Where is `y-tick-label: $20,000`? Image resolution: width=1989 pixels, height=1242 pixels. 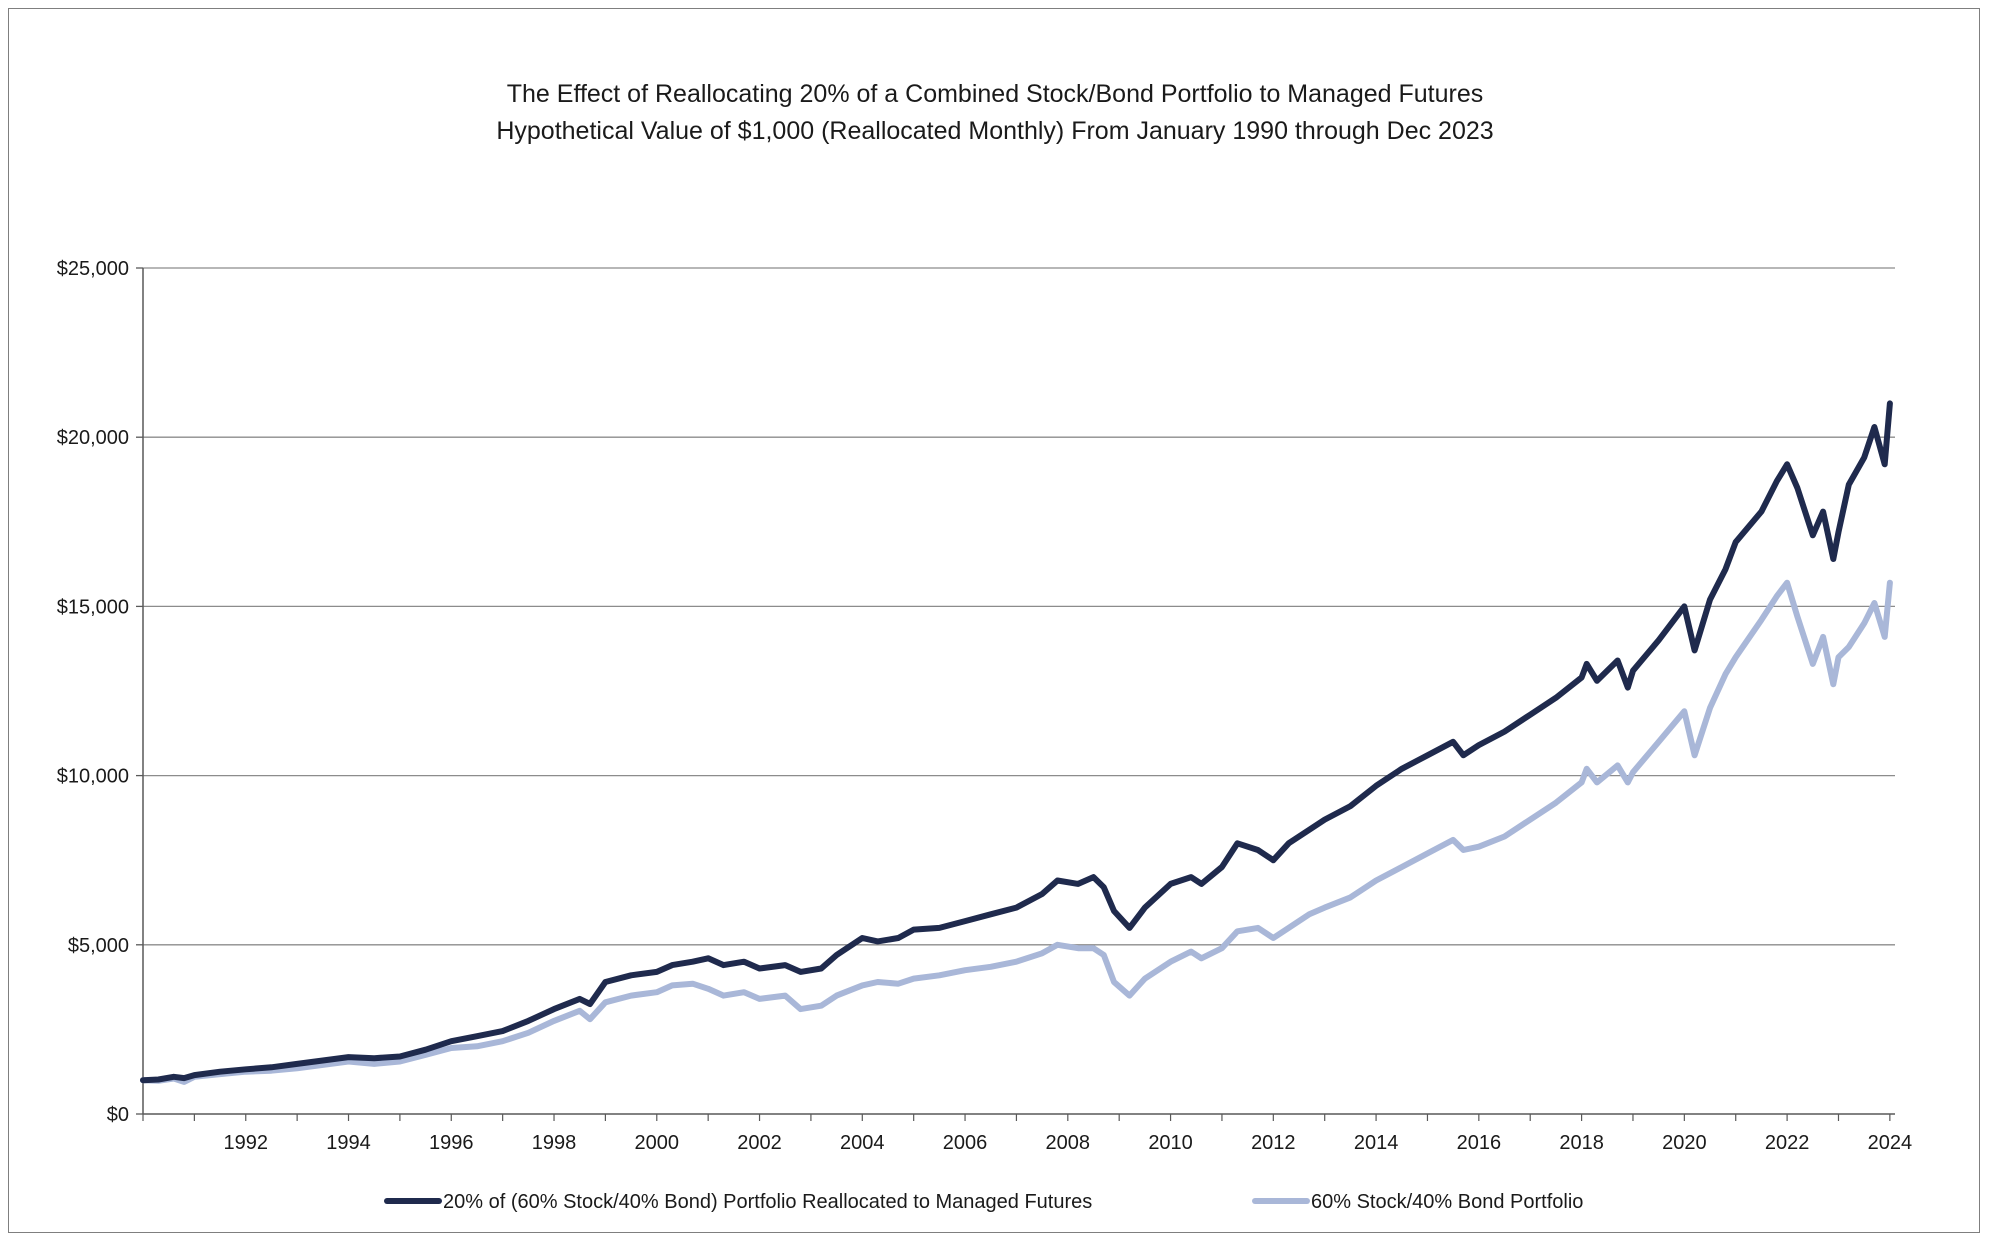
y-tick-label: $20,000 is located at coordinates (93, 438).